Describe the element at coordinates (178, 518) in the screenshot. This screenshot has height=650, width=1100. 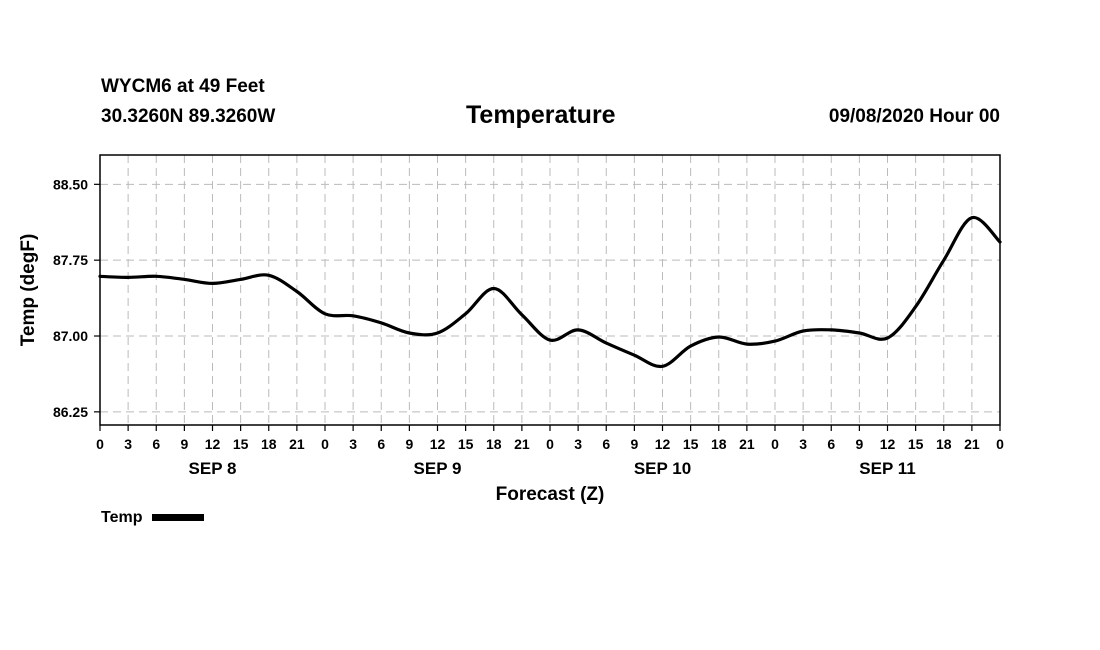
I see `legend-line-swatch` at that location.